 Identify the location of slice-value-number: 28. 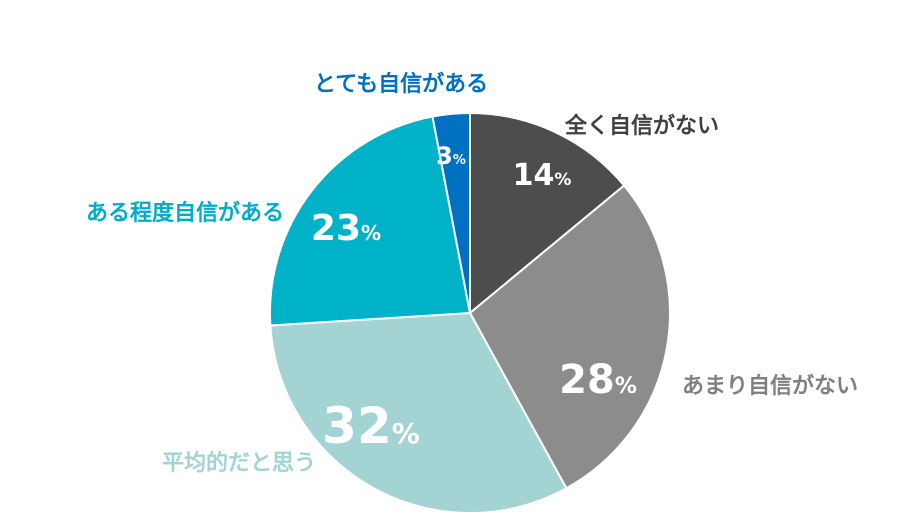
(587, 380).